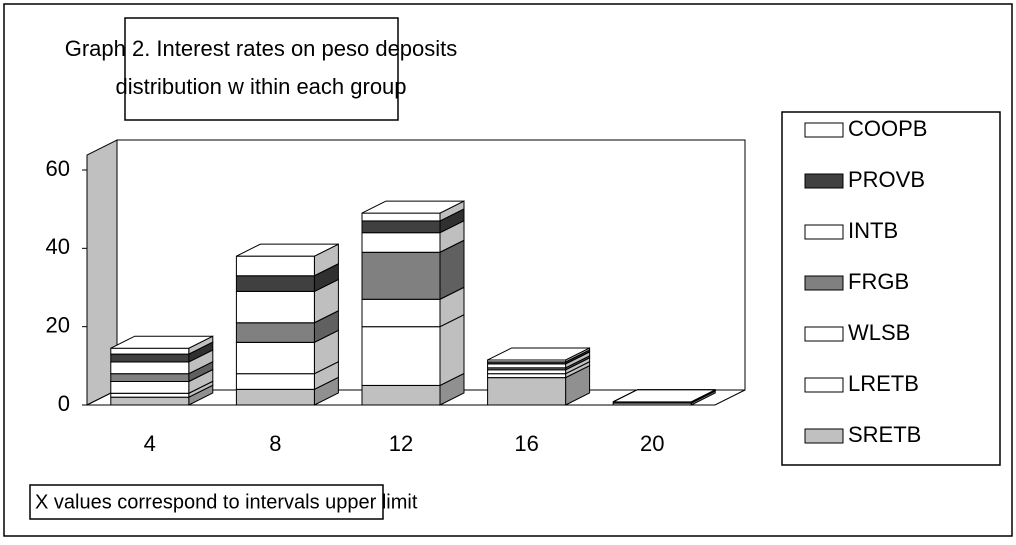 This screenshot has width=1016, height=545. I want to click on chart-title: Graph 2. Interest rates on peso deposits, so click(261, 48).